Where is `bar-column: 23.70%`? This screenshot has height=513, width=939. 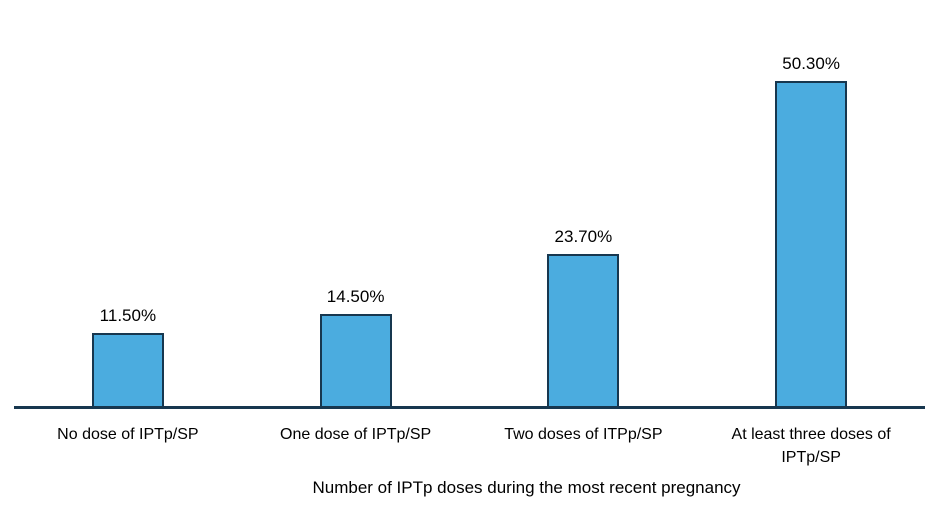
bar-column: 23.70% is located at coordinates (584, 318).